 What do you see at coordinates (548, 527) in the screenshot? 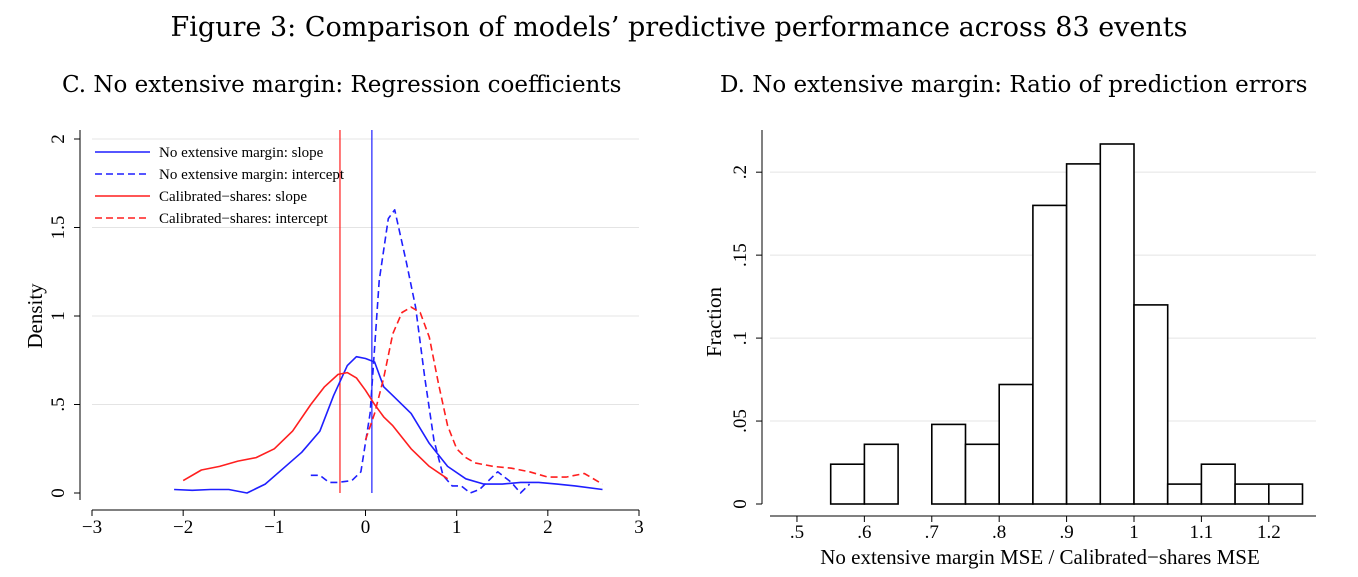
I see `x-tick-label: 2` at bounding box center [548, 527].